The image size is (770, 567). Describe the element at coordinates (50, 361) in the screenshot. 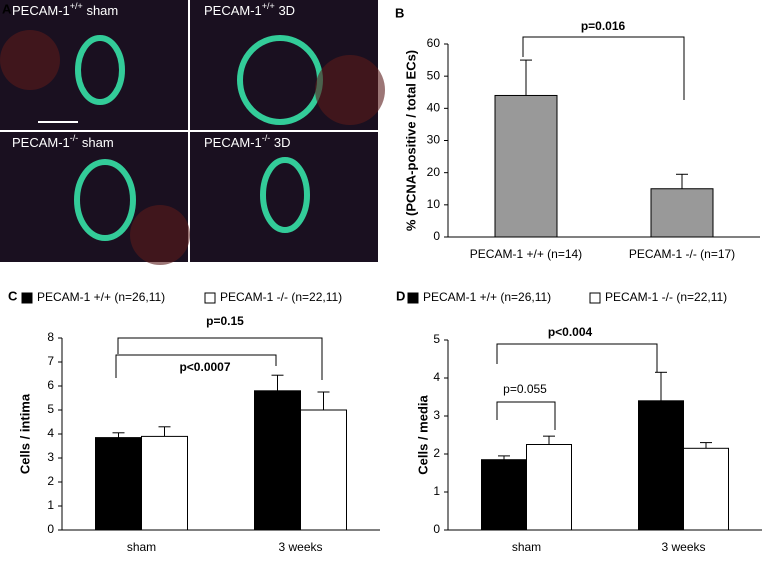

I see `y-tick-label: 7` at that location.